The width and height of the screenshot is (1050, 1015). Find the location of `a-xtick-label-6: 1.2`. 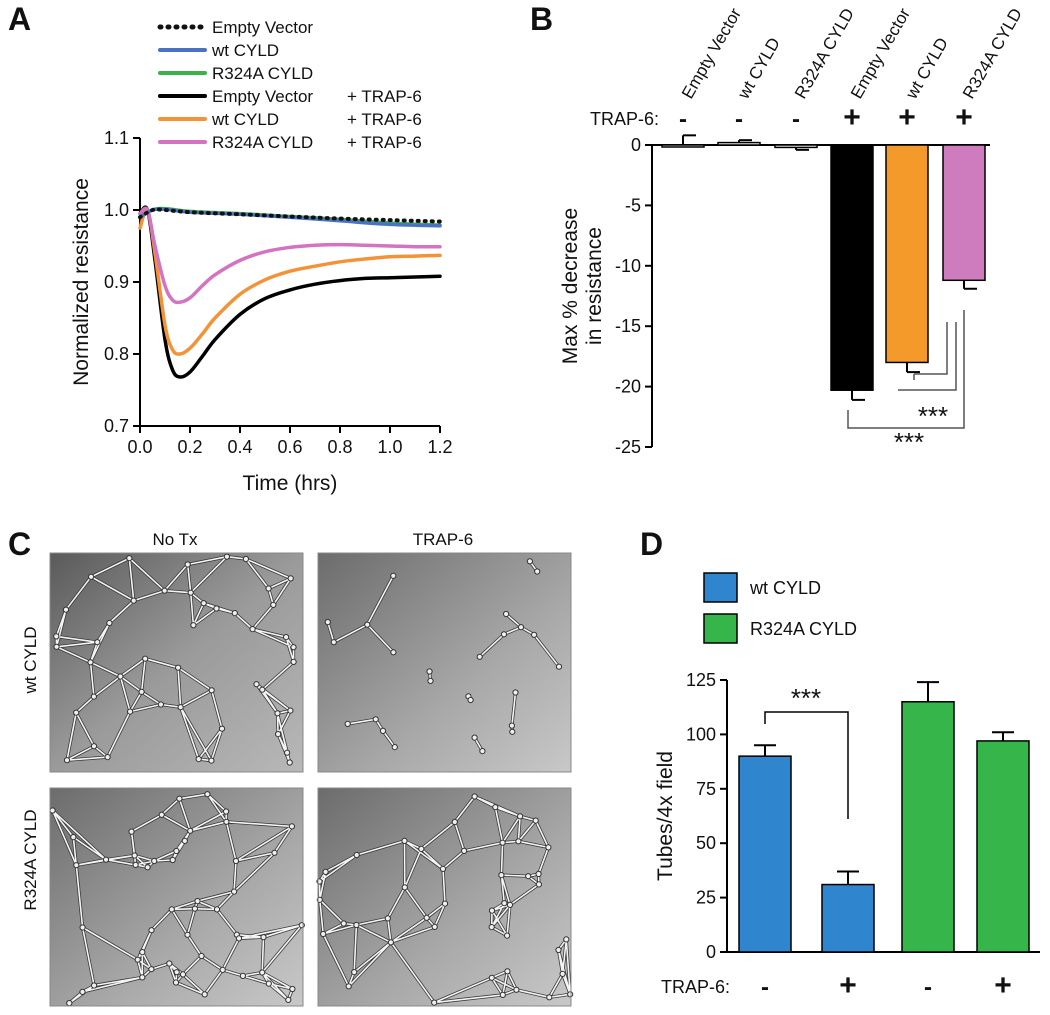

a-xtick-label-6: 1.2 is located at coordinates (439, 447).